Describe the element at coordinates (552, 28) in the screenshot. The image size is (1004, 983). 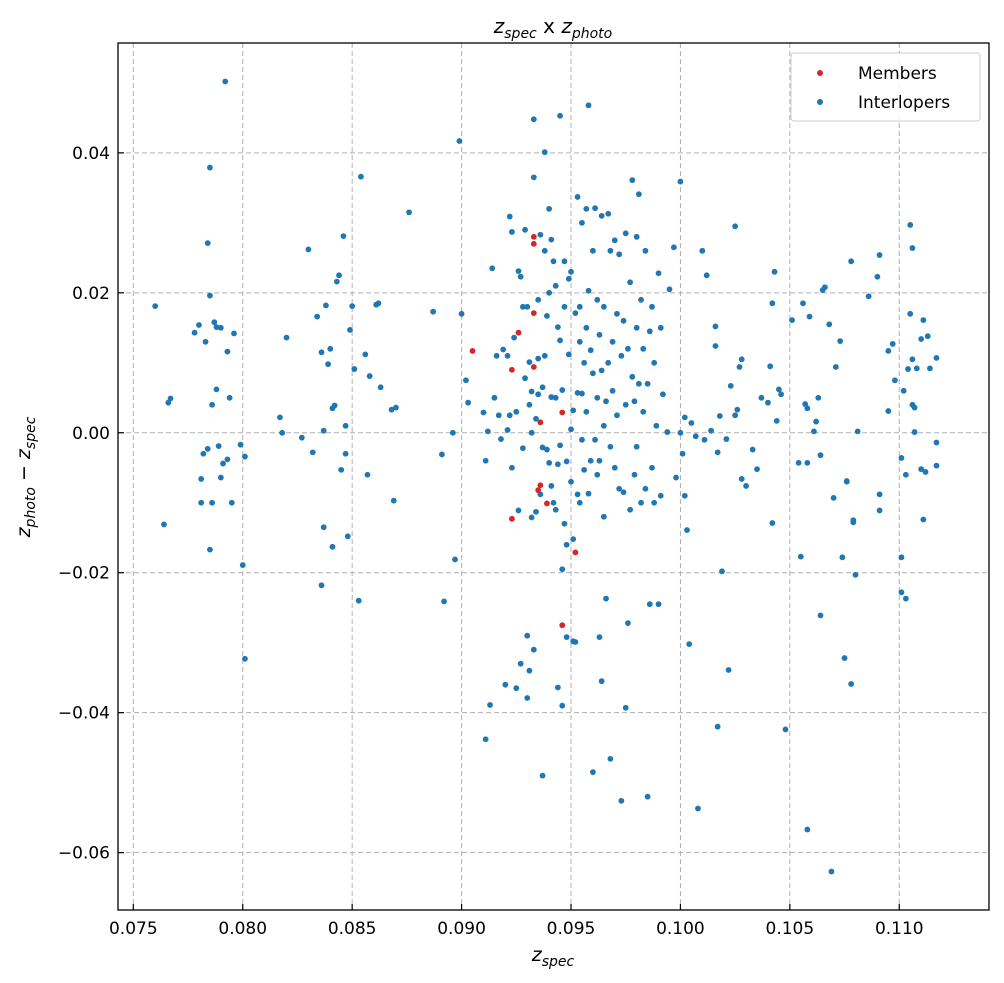
I see `chart-title: zspec x zphoto` at that location.